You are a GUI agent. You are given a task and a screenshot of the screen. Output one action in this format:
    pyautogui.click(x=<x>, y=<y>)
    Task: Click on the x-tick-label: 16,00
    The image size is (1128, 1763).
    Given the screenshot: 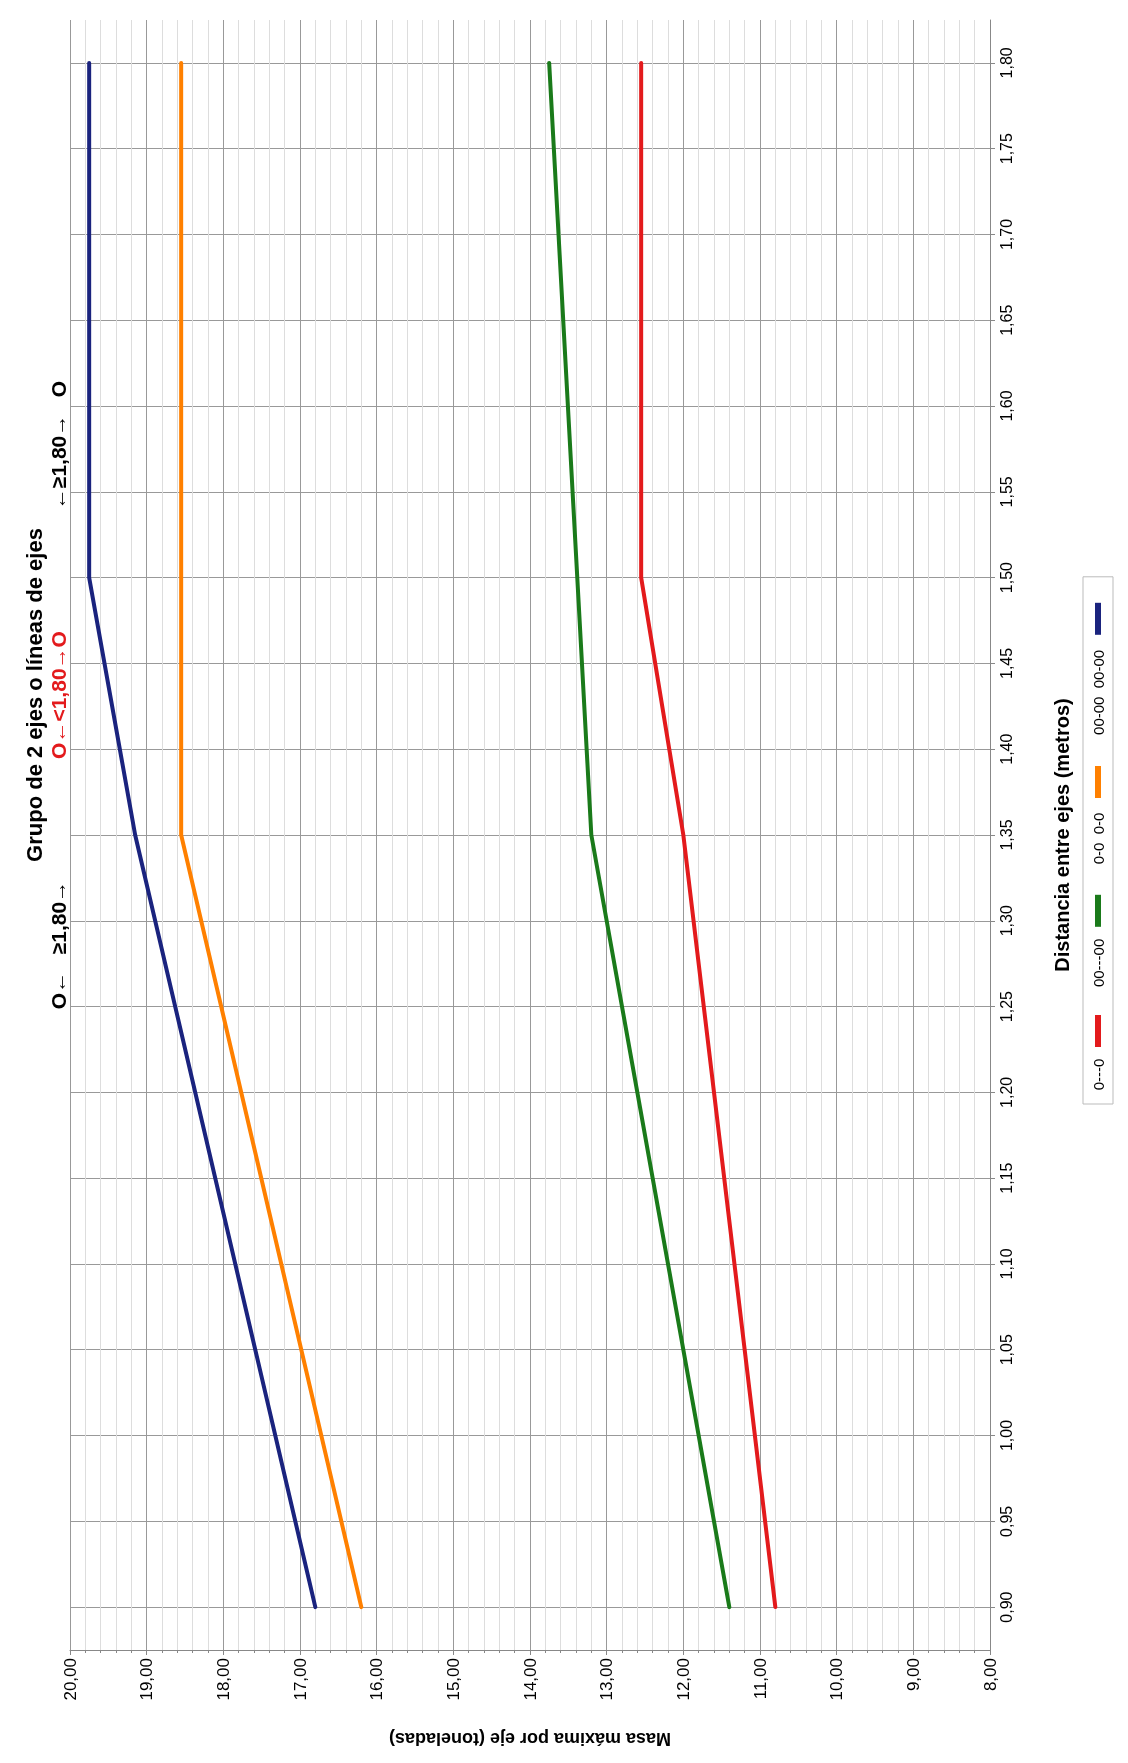 What is the action you would take?
    pyautogui.click(x=377, y=1679)
    